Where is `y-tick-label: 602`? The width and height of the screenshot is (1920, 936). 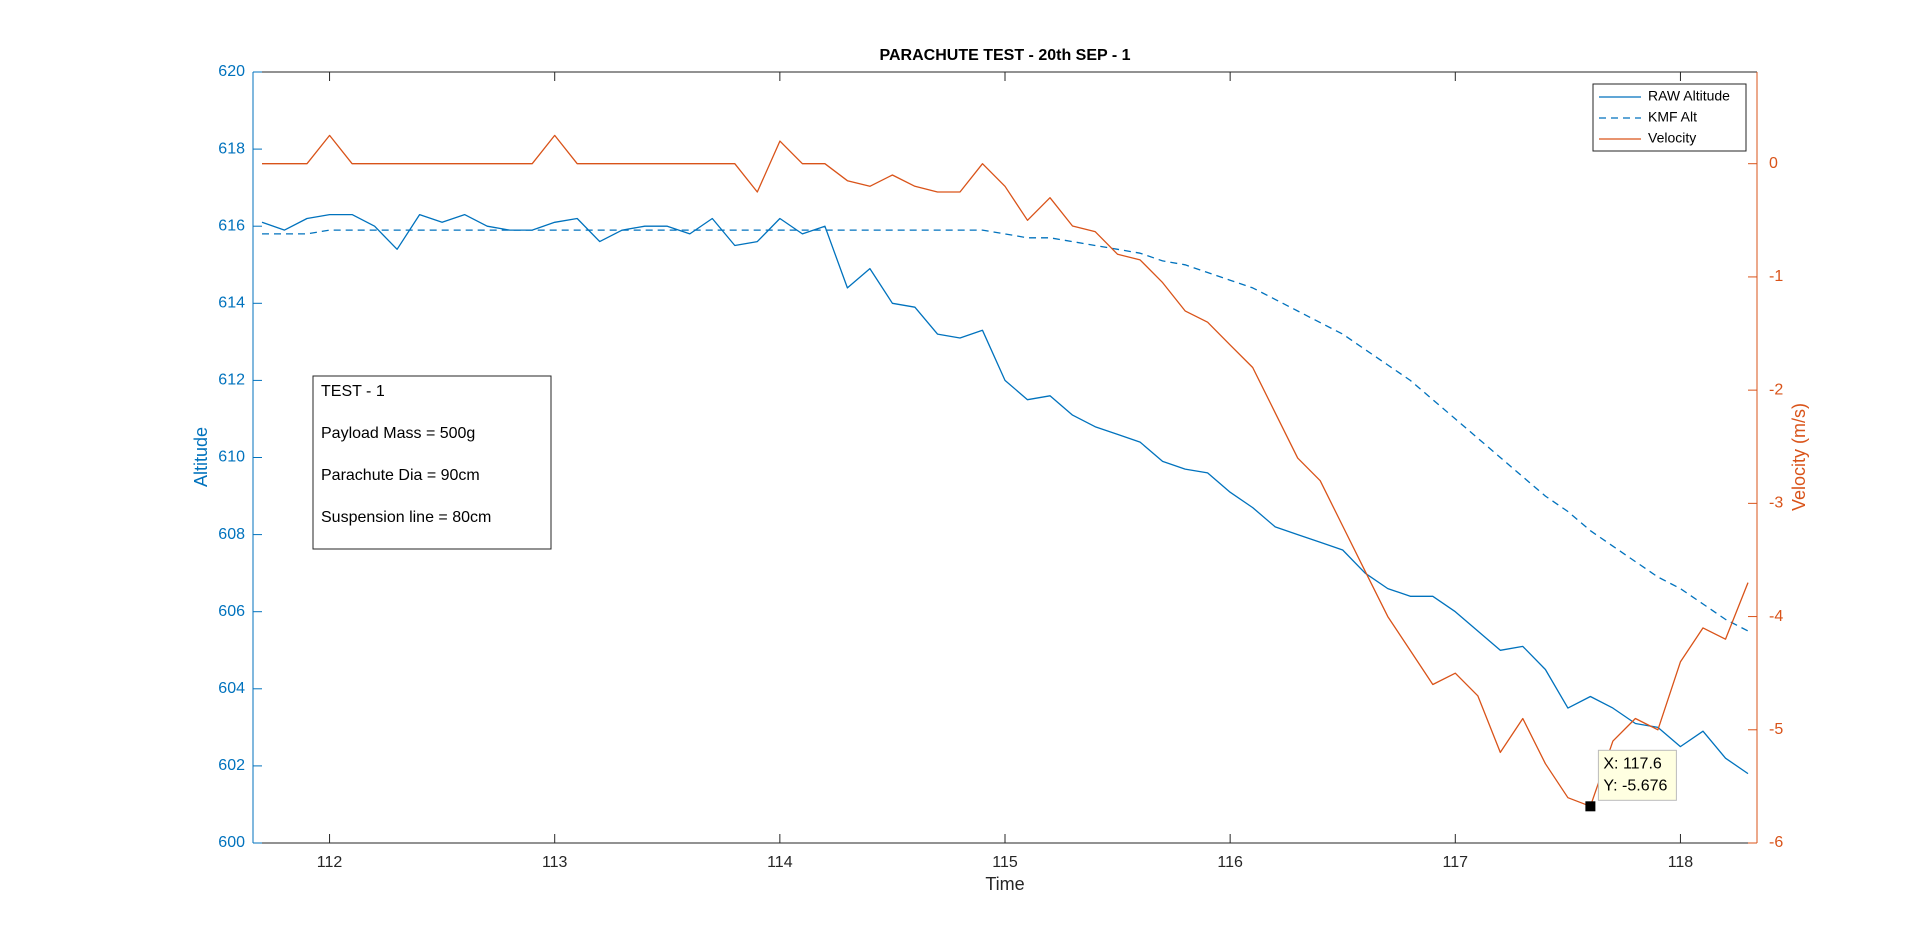
y-tick-label: 602 is located at coordinates (231, 765).